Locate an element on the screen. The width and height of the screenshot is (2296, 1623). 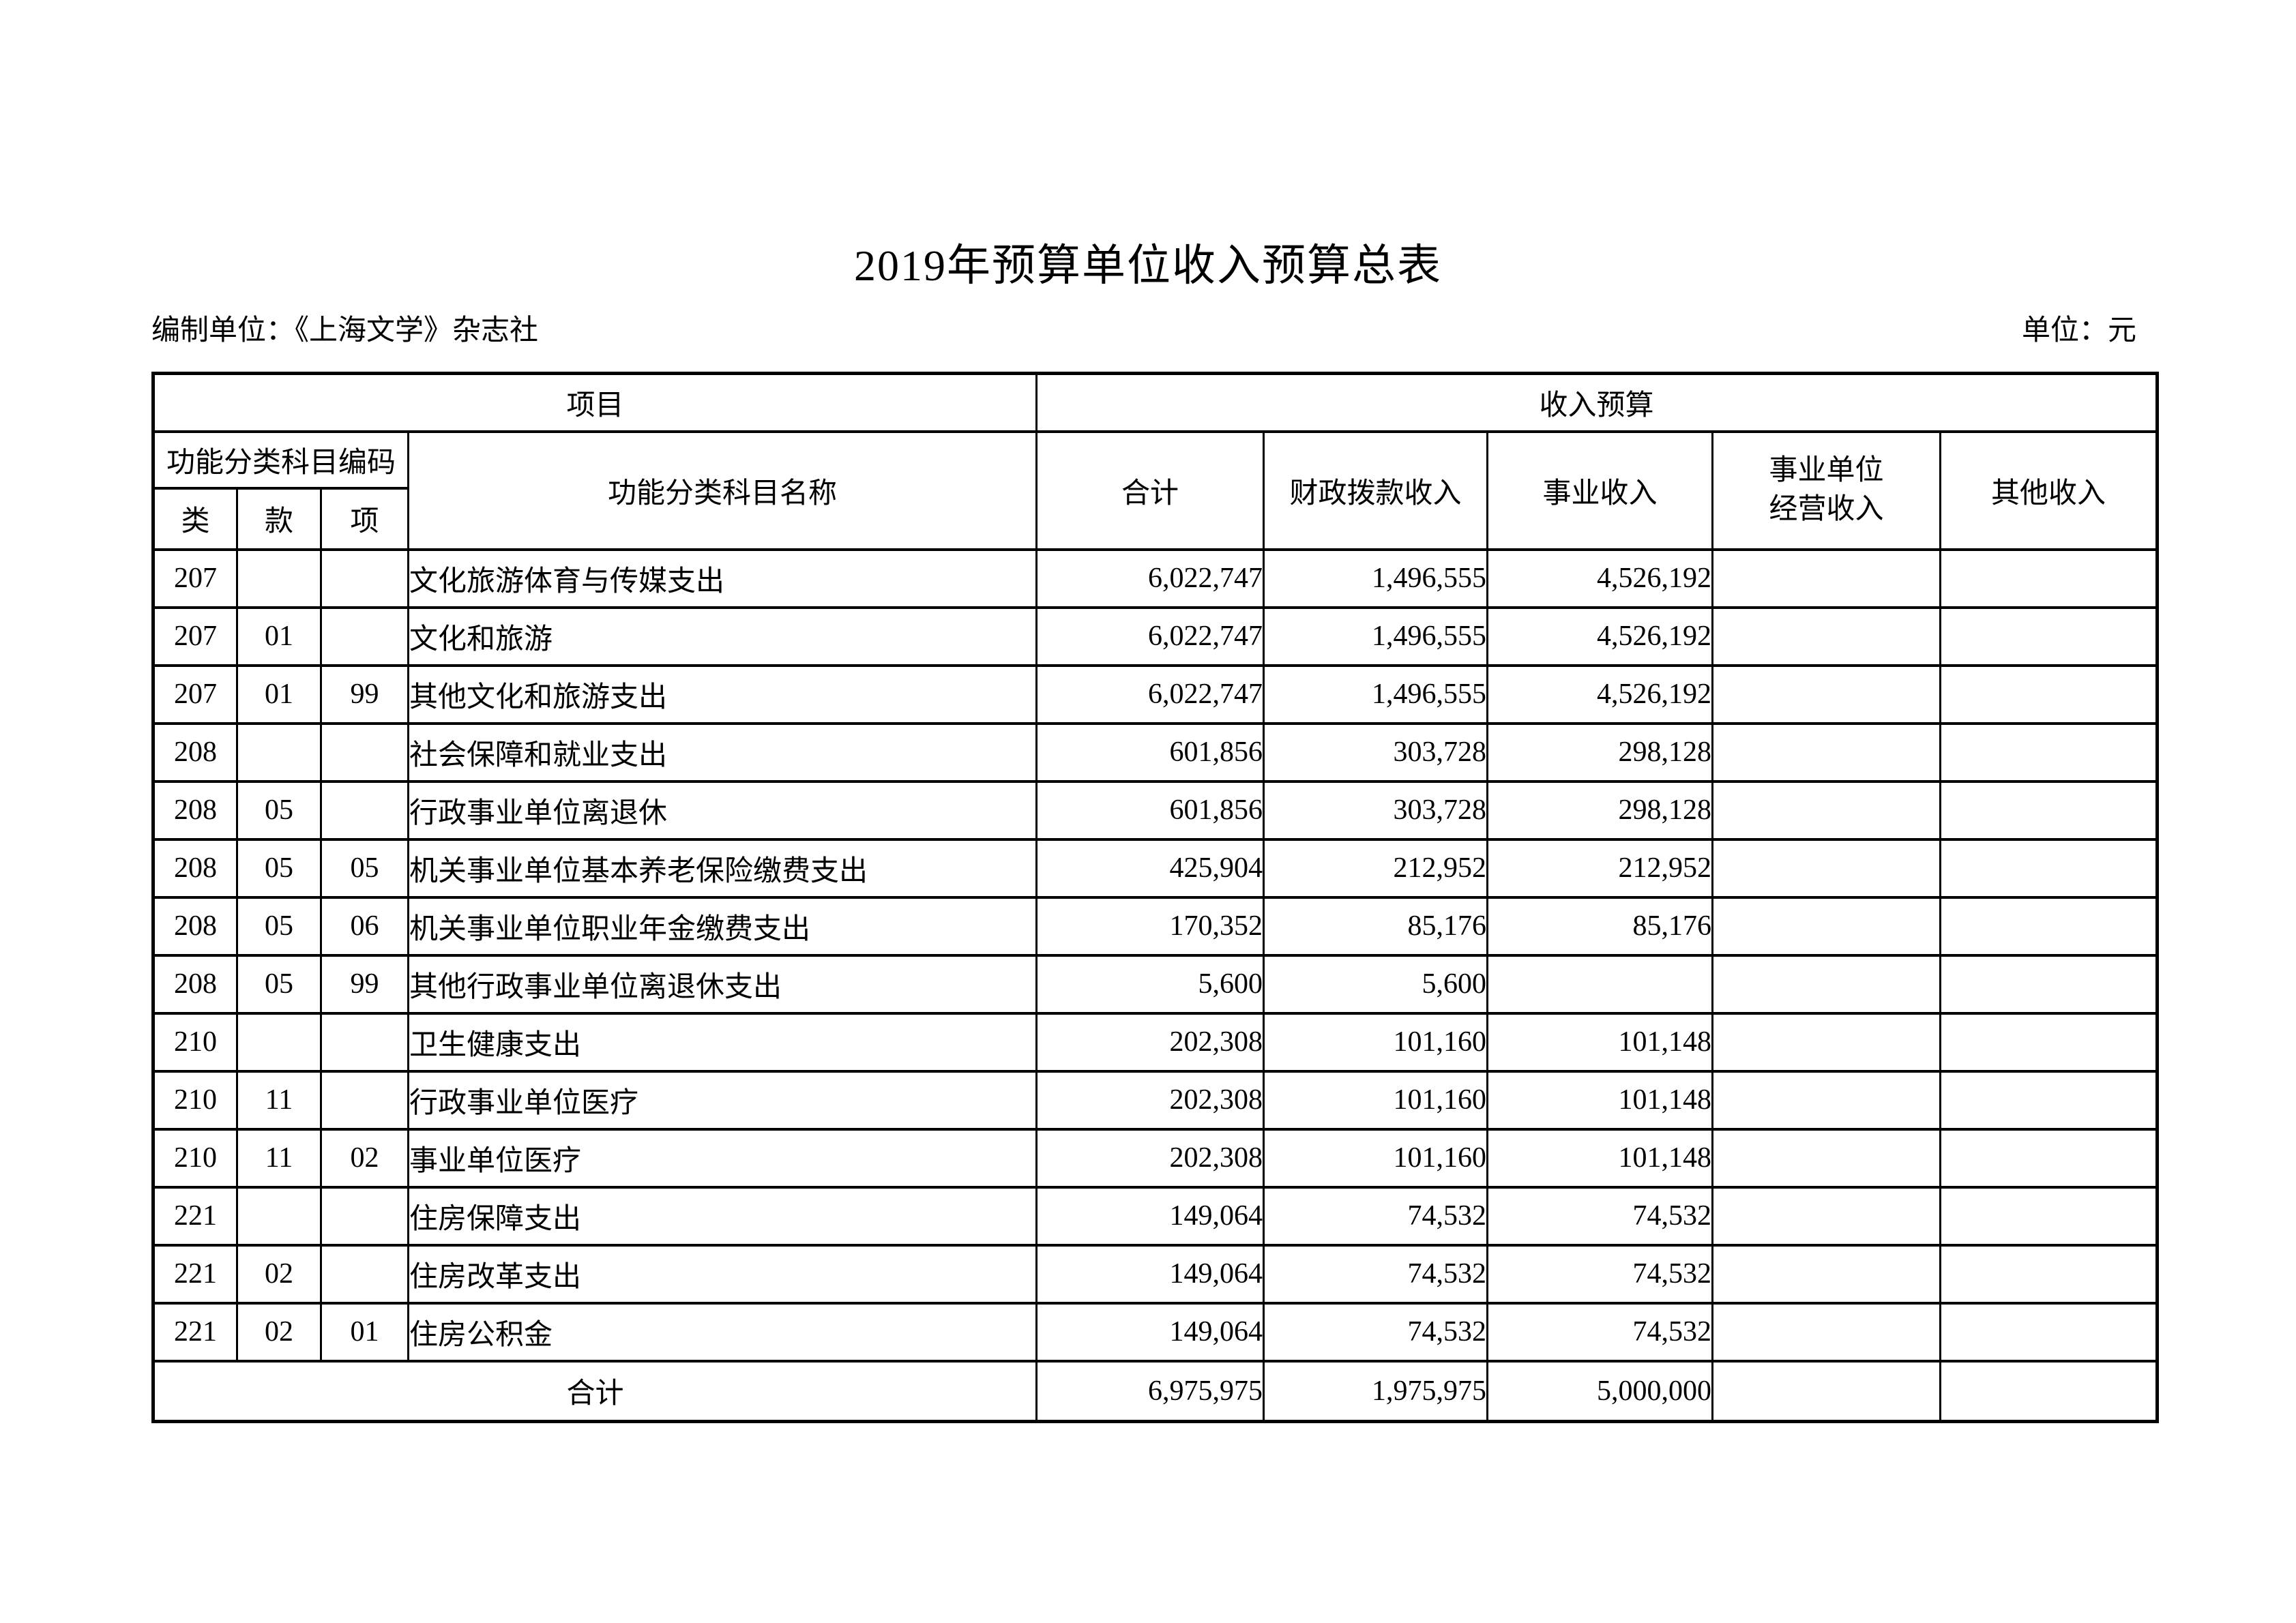
cell-fiscal-allocation-income: 85,176 is located at coordinates (1376, 926).